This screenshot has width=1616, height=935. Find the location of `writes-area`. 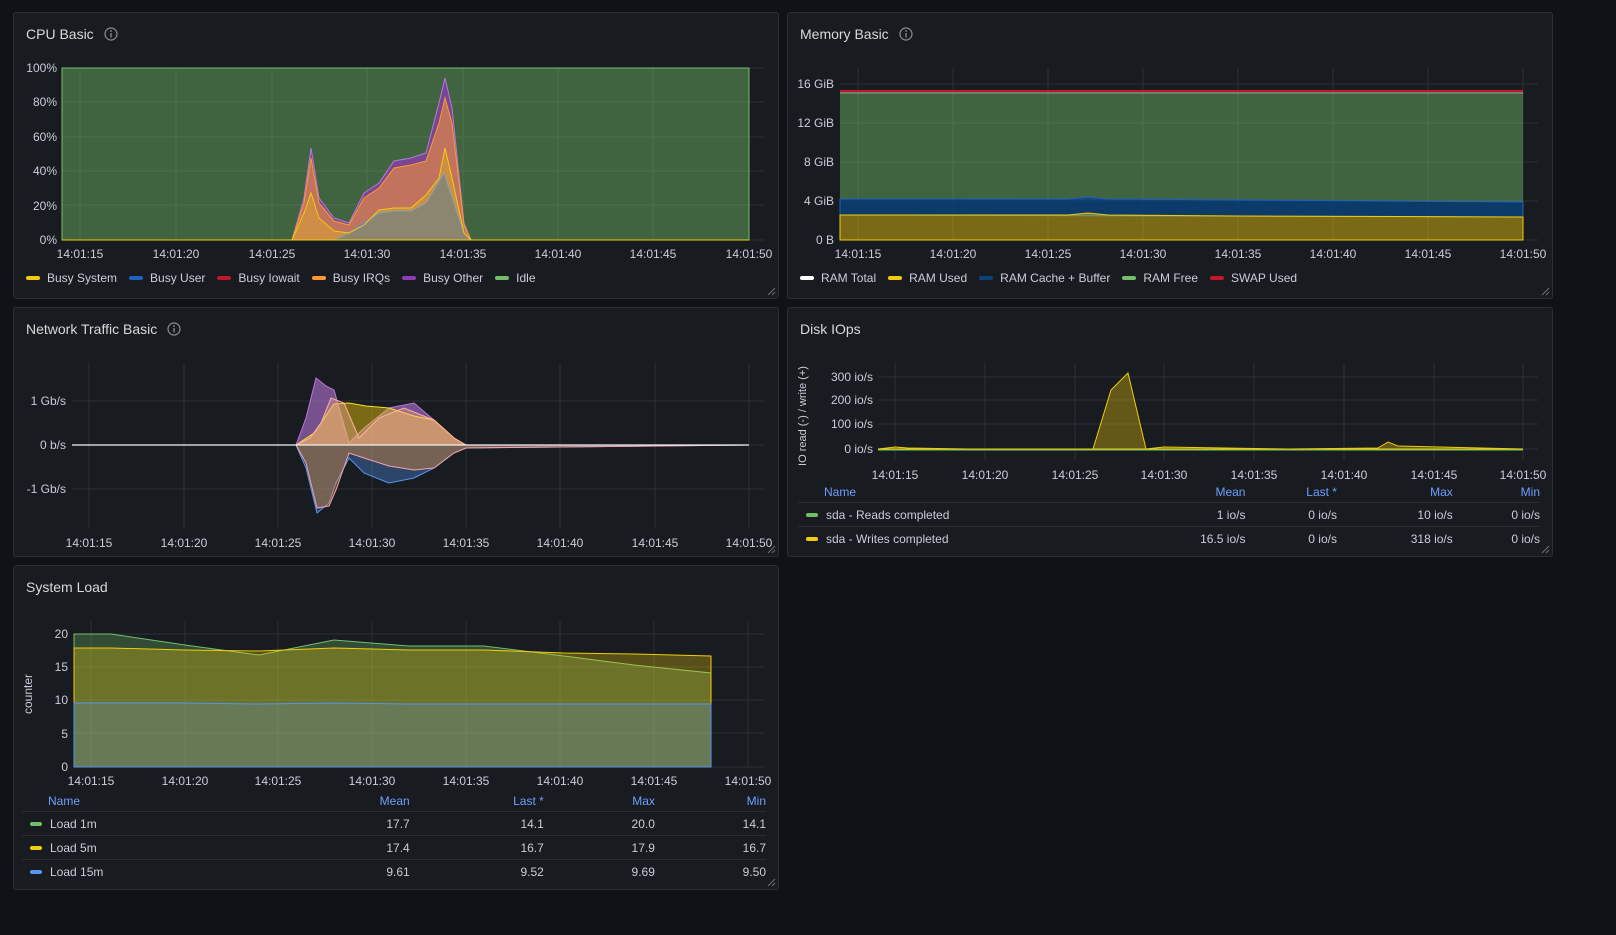

writes-area is located at coordinates (1200, 411).